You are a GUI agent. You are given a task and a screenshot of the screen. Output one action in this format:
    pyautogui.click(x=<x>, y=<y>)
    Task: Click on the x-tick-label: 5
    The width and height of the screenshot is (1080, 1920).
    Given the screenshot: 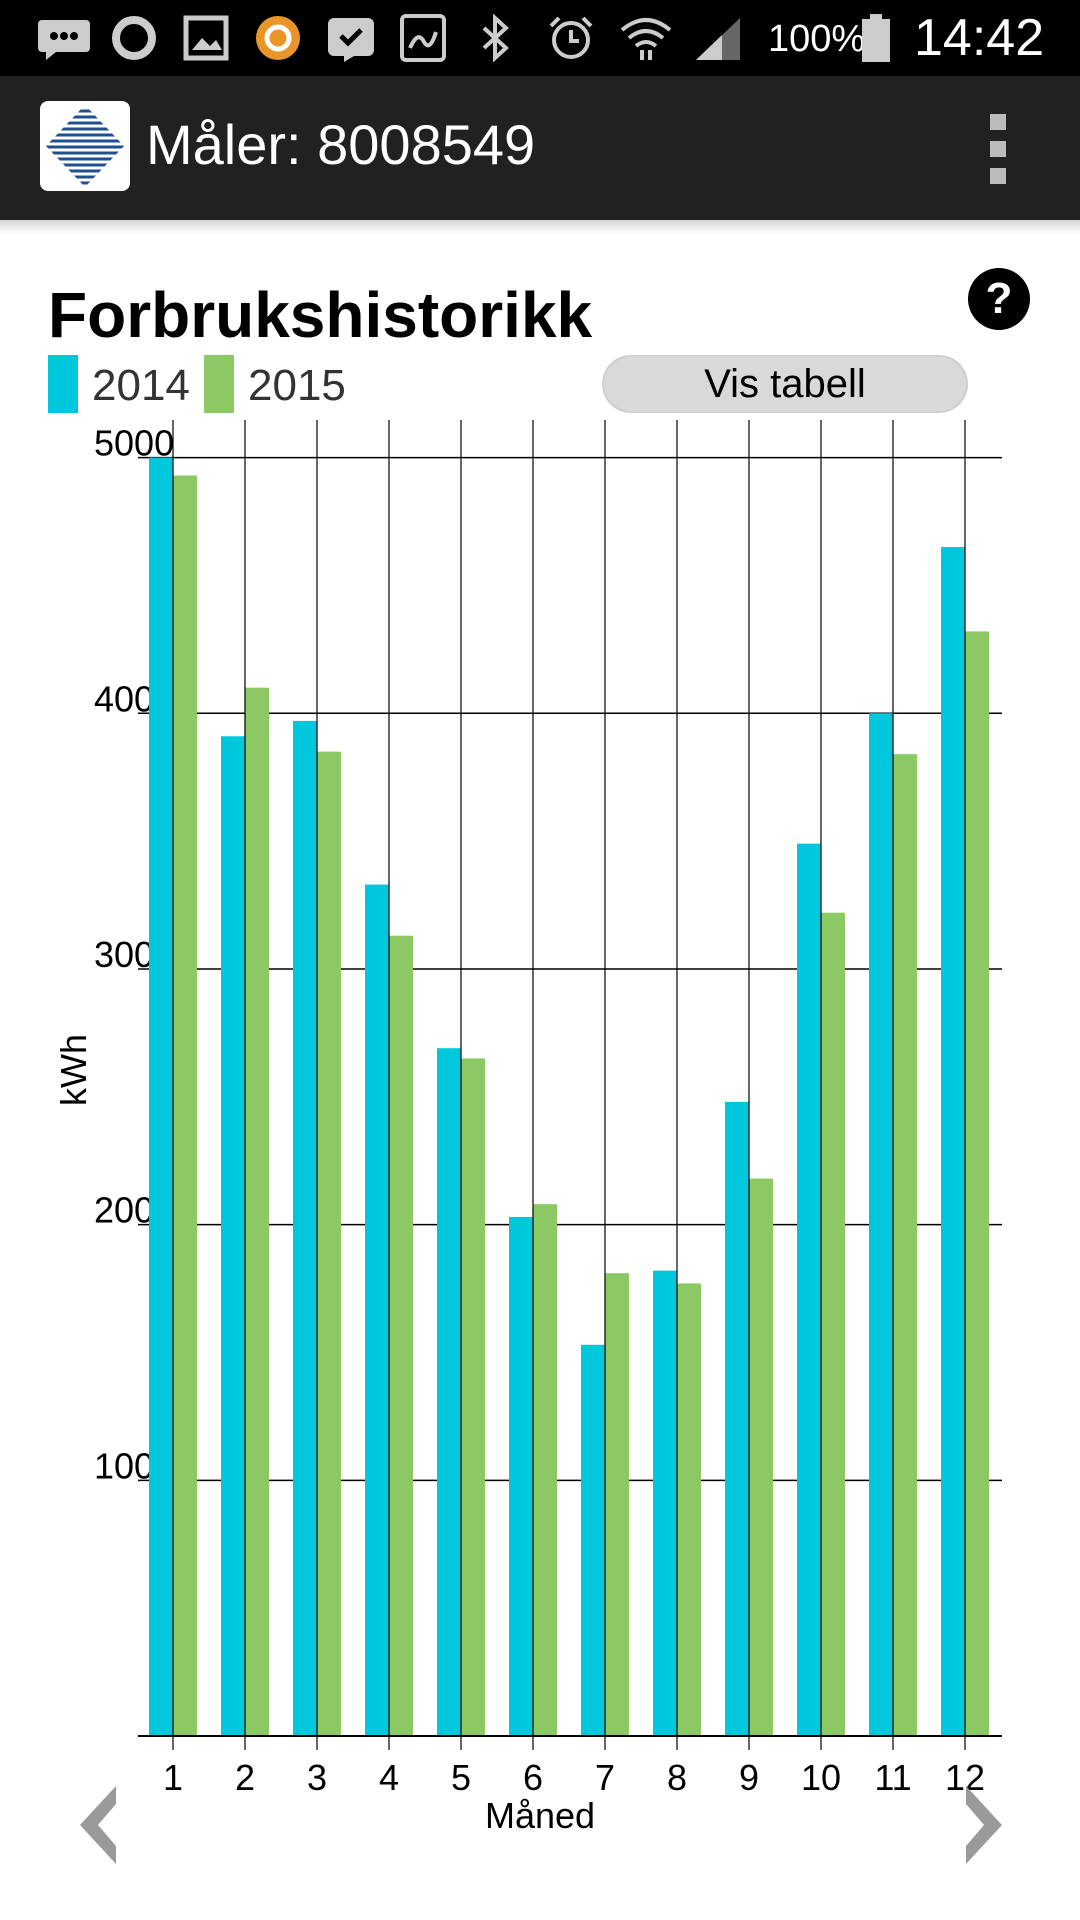 What is the action you would take?
    pyautogui.click(x=461, y=1777)
    